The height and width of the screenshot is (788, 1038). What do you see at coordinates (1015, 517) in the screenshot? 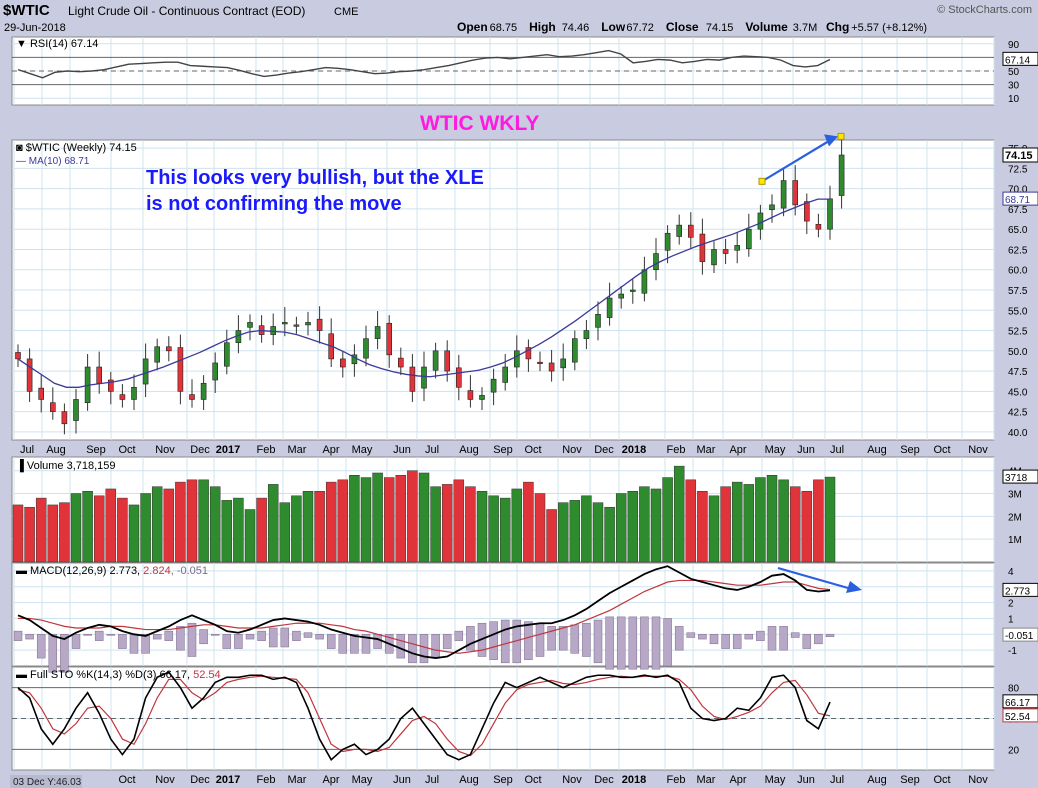
I see `volume-tick-label: 2M` at bounding box center [1015, 517].